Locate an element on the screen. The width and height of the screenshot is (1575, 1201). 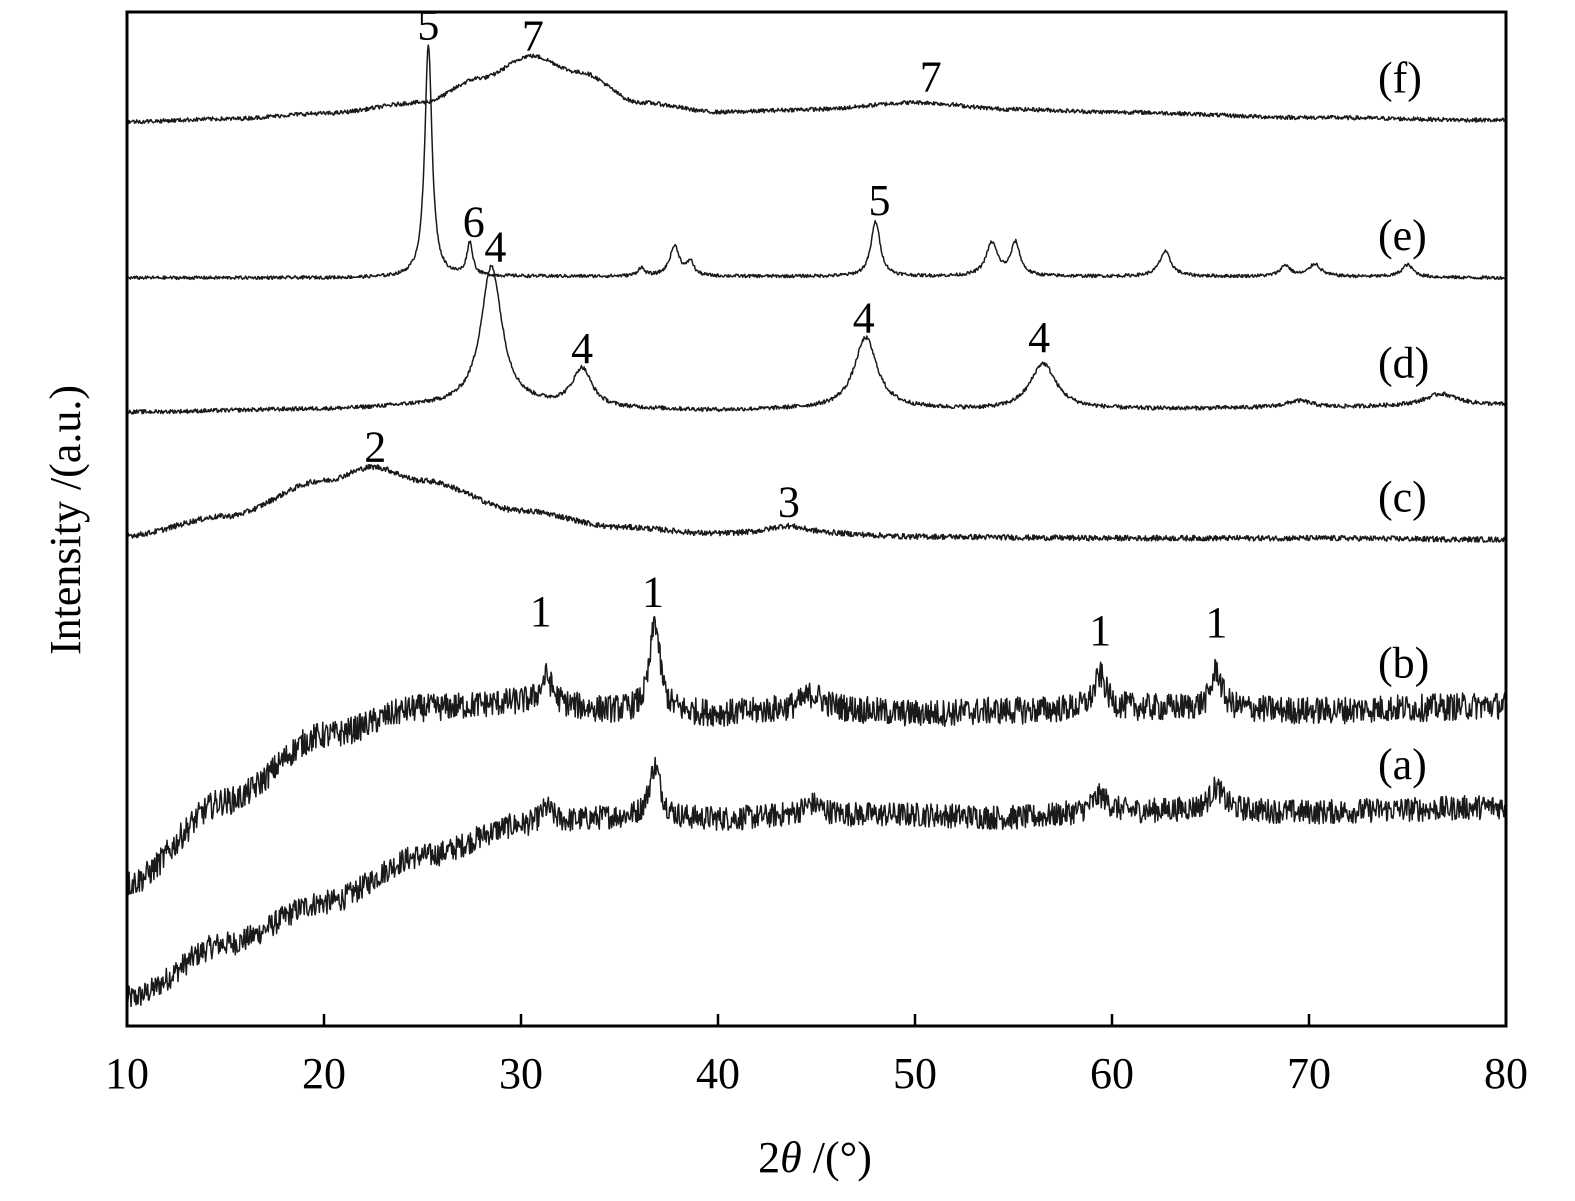
peak-label-10: 3 is located at coordinates (789, 501).